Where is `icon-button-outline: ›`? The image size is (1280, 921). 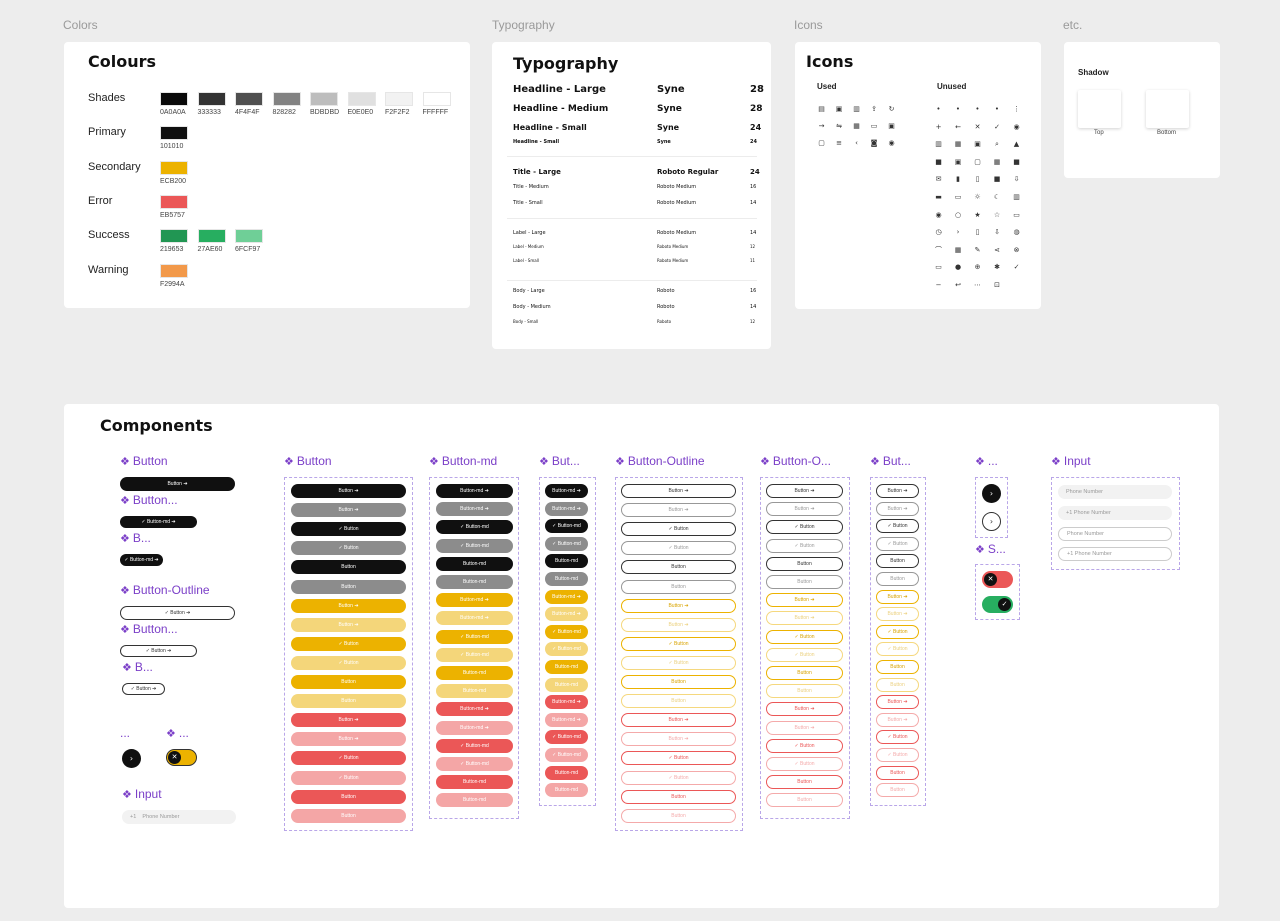
icon-button-outline: › is located at coordinates (991, 521).